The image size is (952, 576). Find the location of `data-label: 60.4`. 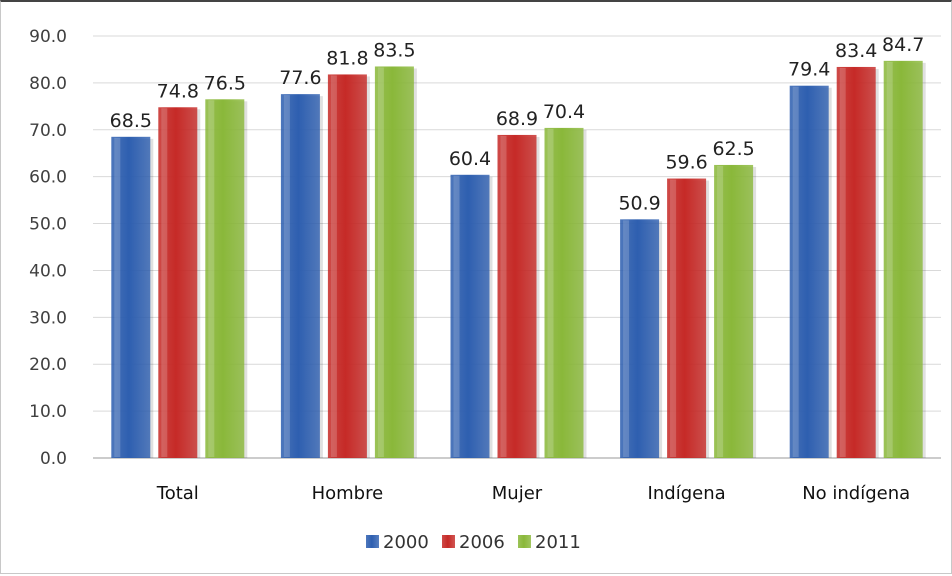

data-label: 60.4 is located at coordinates (470, 159).